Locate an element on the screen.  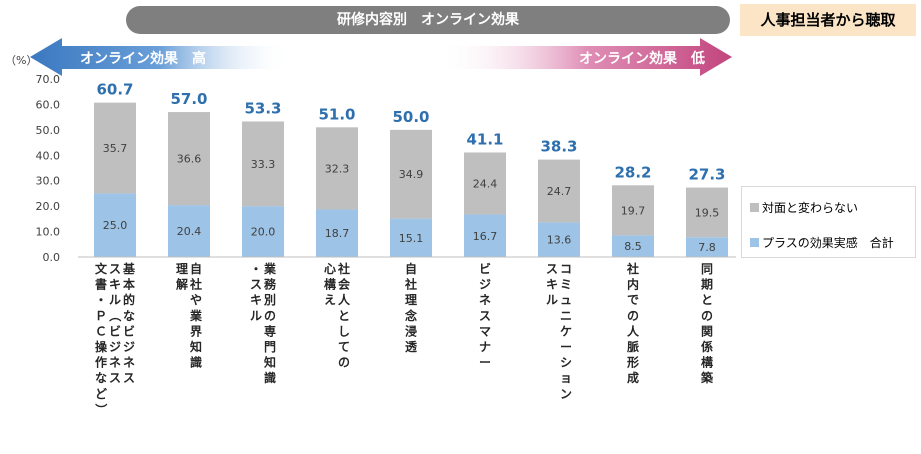
left-arrow-icon is located at coordinates (160, 57).